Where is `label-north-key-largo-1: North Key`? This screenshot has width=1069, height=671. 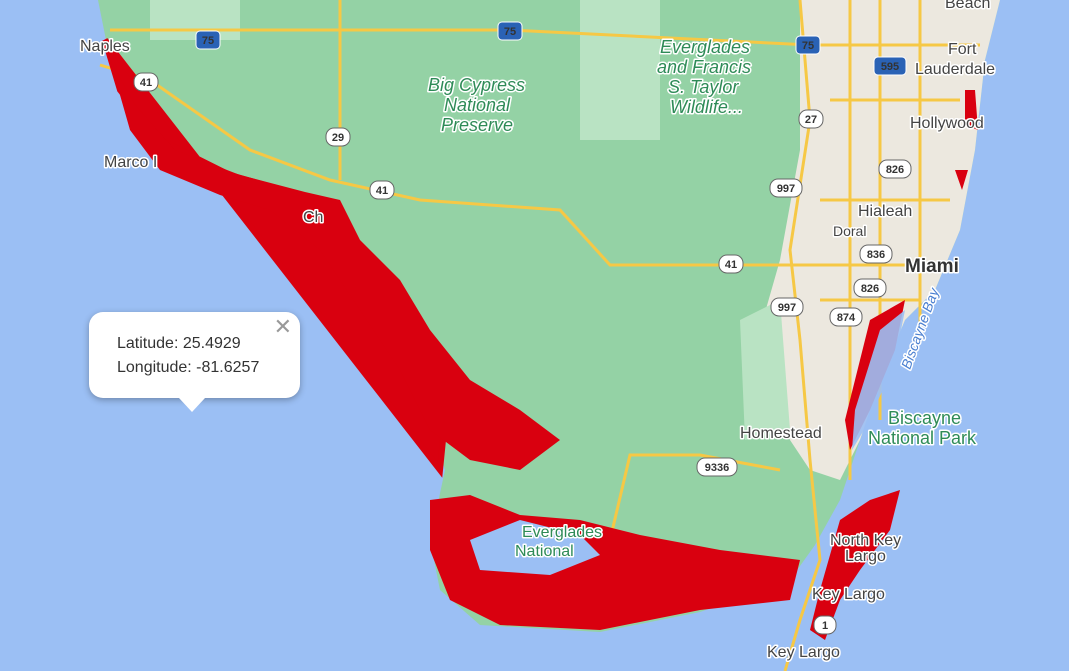
label-north-key-largo-1: North Key is located at coordinates (865, 540).